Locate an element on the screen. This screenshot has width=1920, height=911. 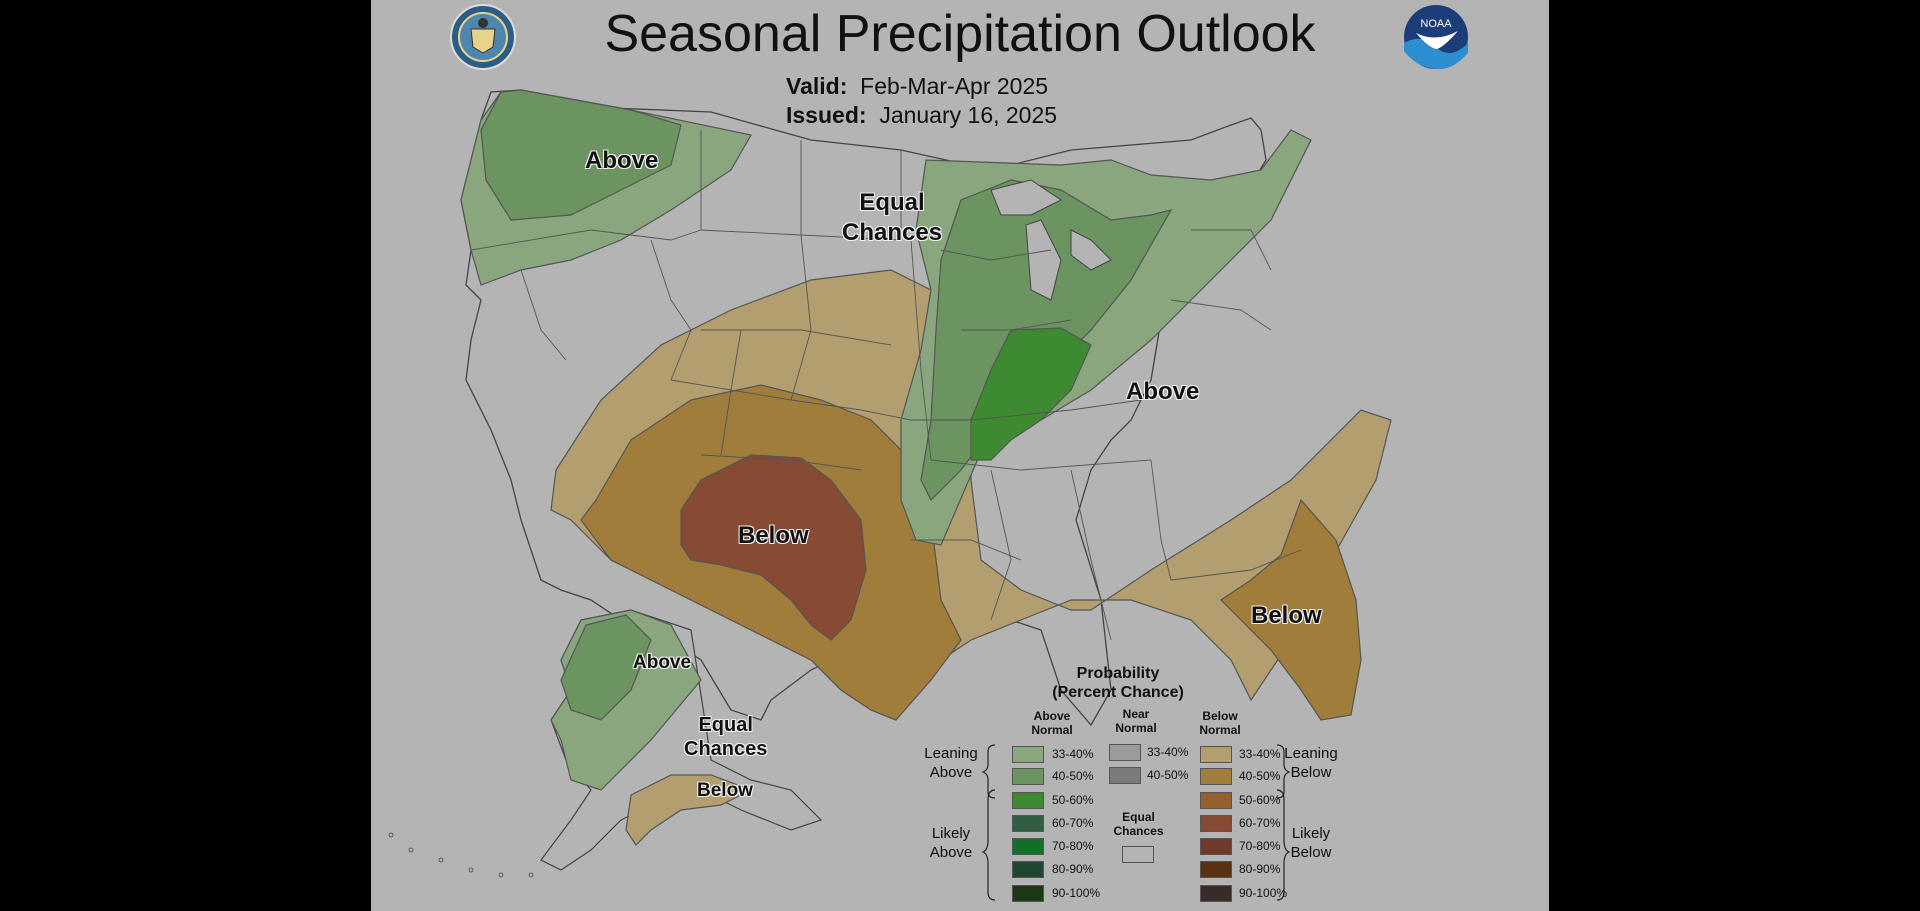
legend-title: Probability (Percent Chance) is located at coordinates (1118, 683).